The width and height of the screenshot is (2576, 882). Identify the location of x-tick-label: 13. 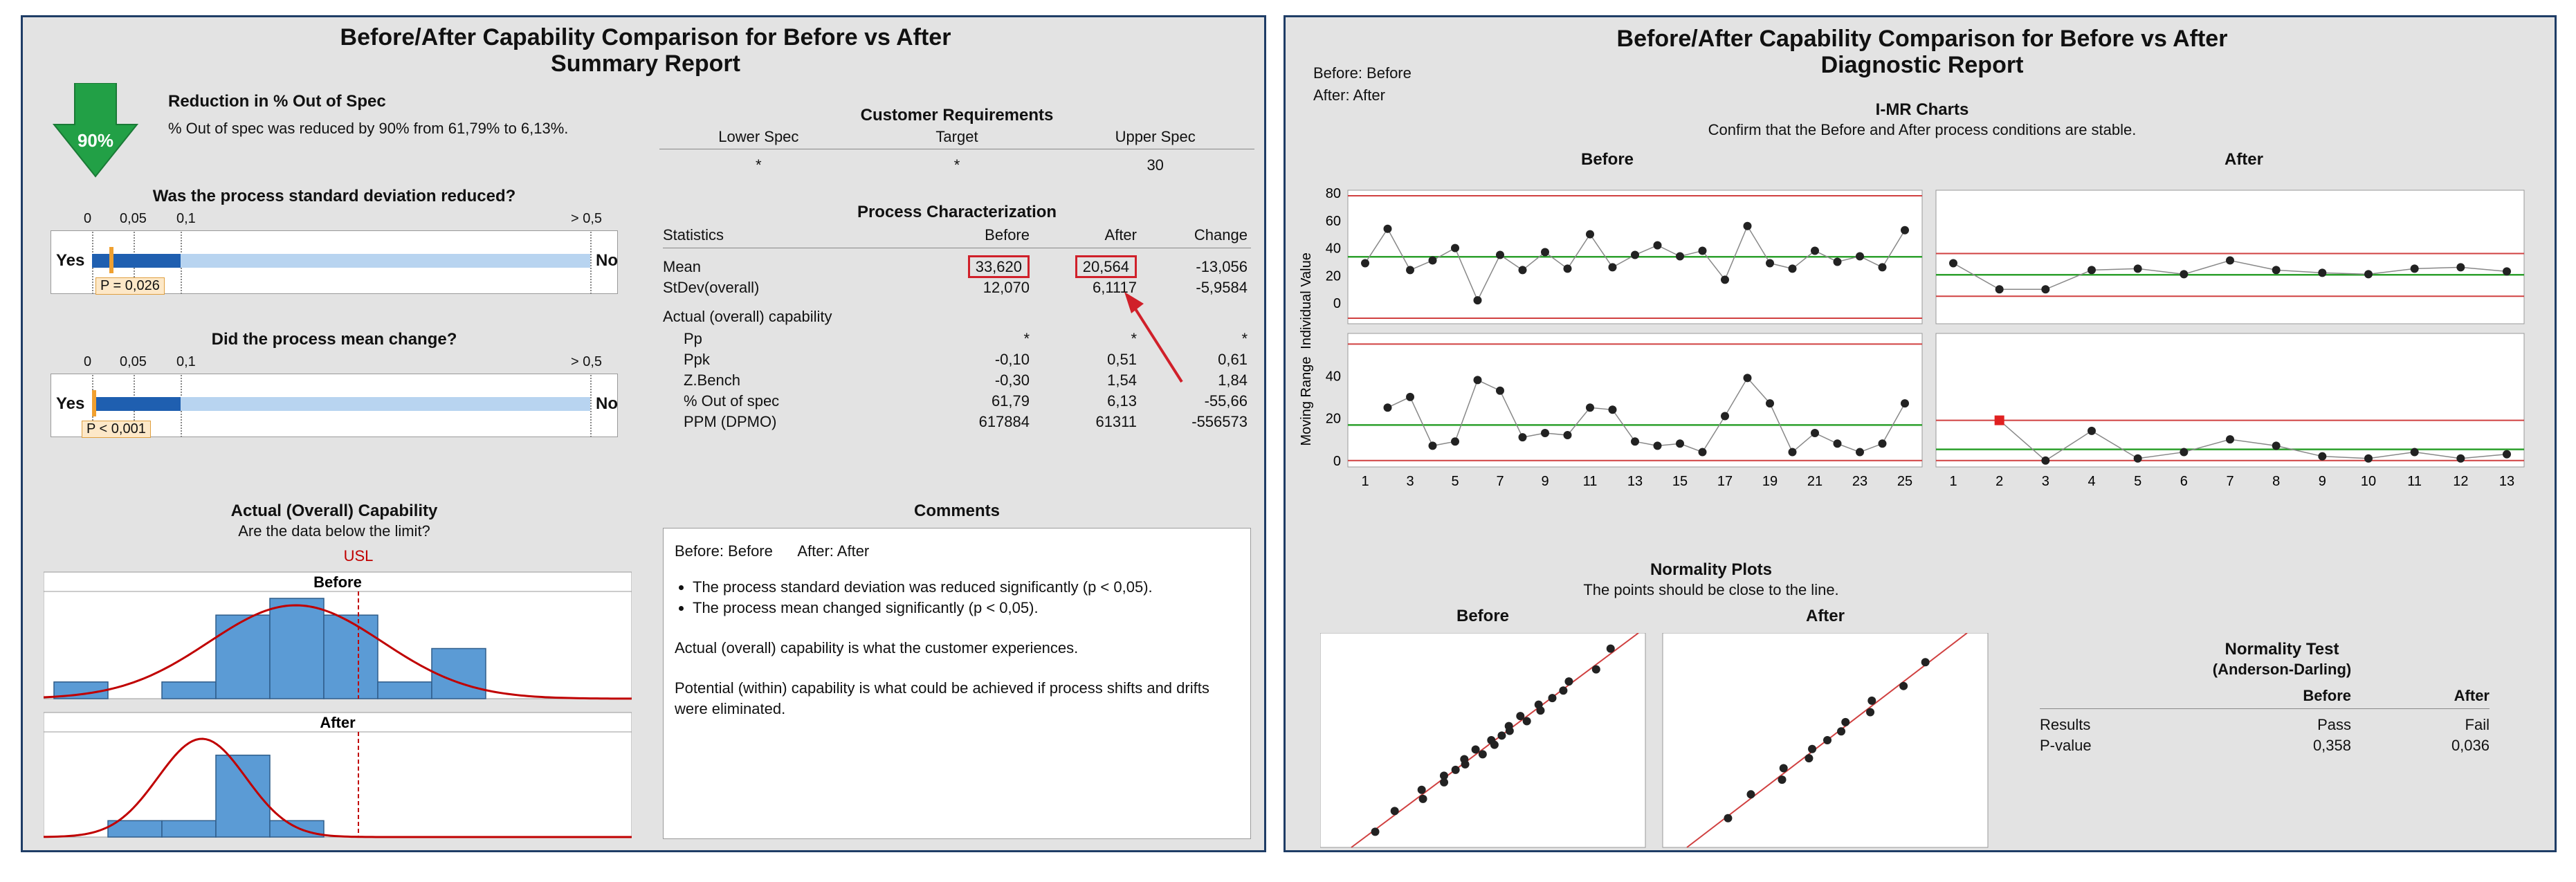
(2506, 481).